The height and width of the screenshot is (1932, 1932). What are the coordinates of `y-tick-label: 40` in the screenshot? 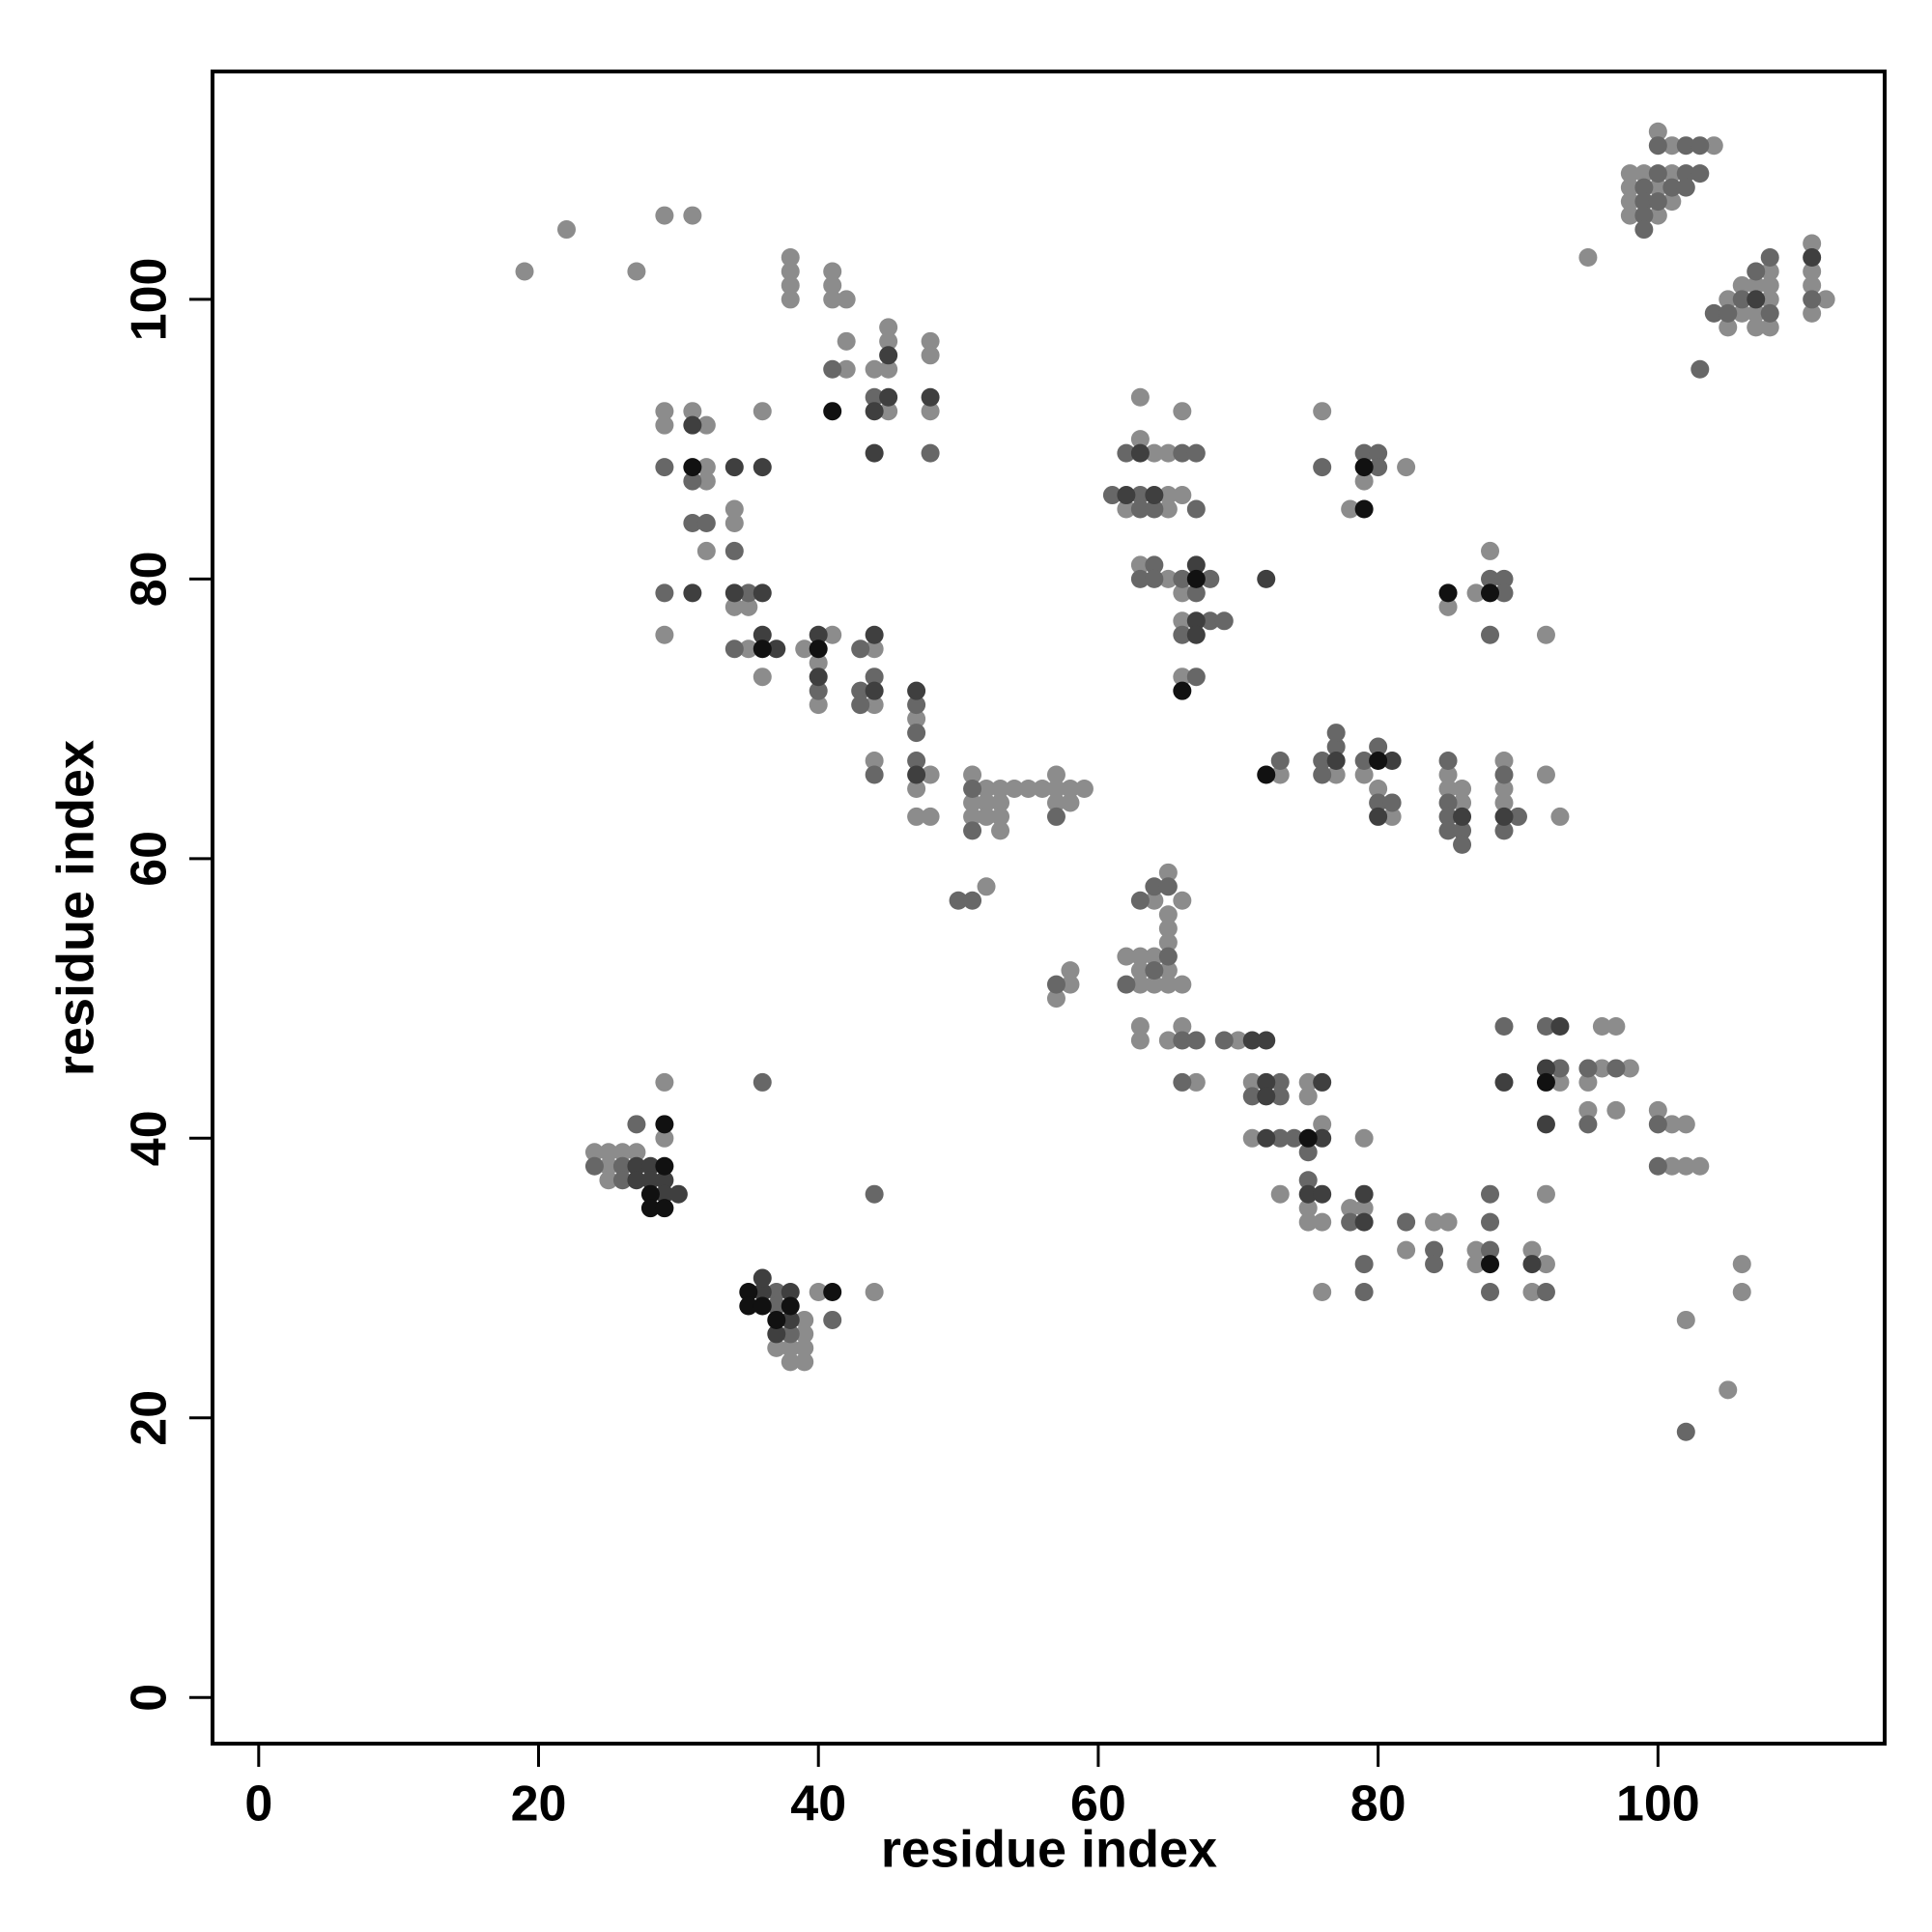 It's located at (150, 1138).